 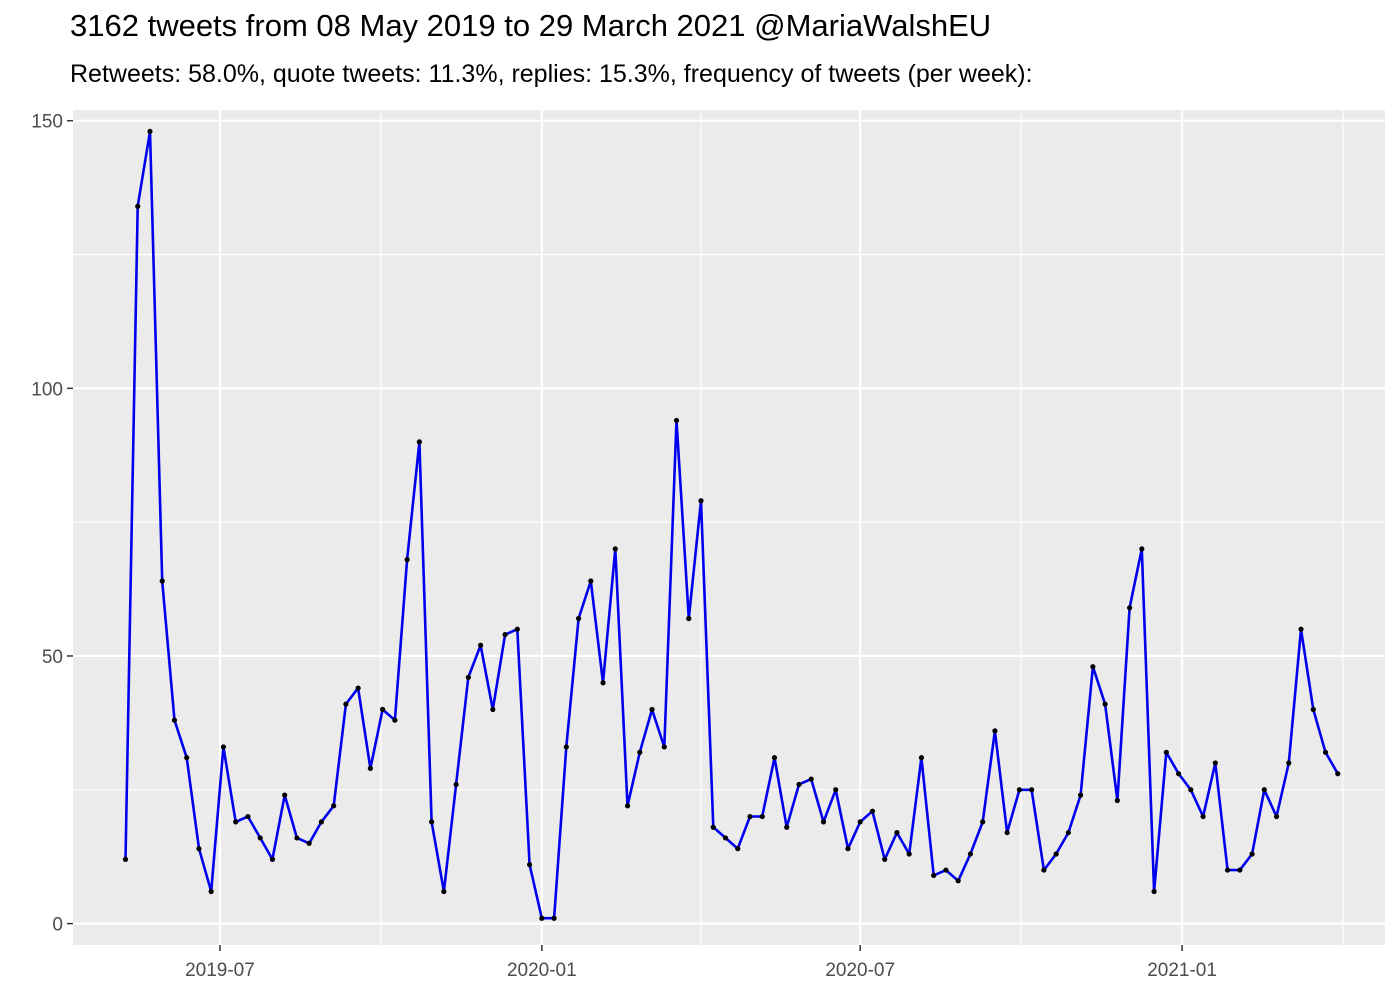 I want to click on y-tick-label: 50, so click(x=52, y=657).